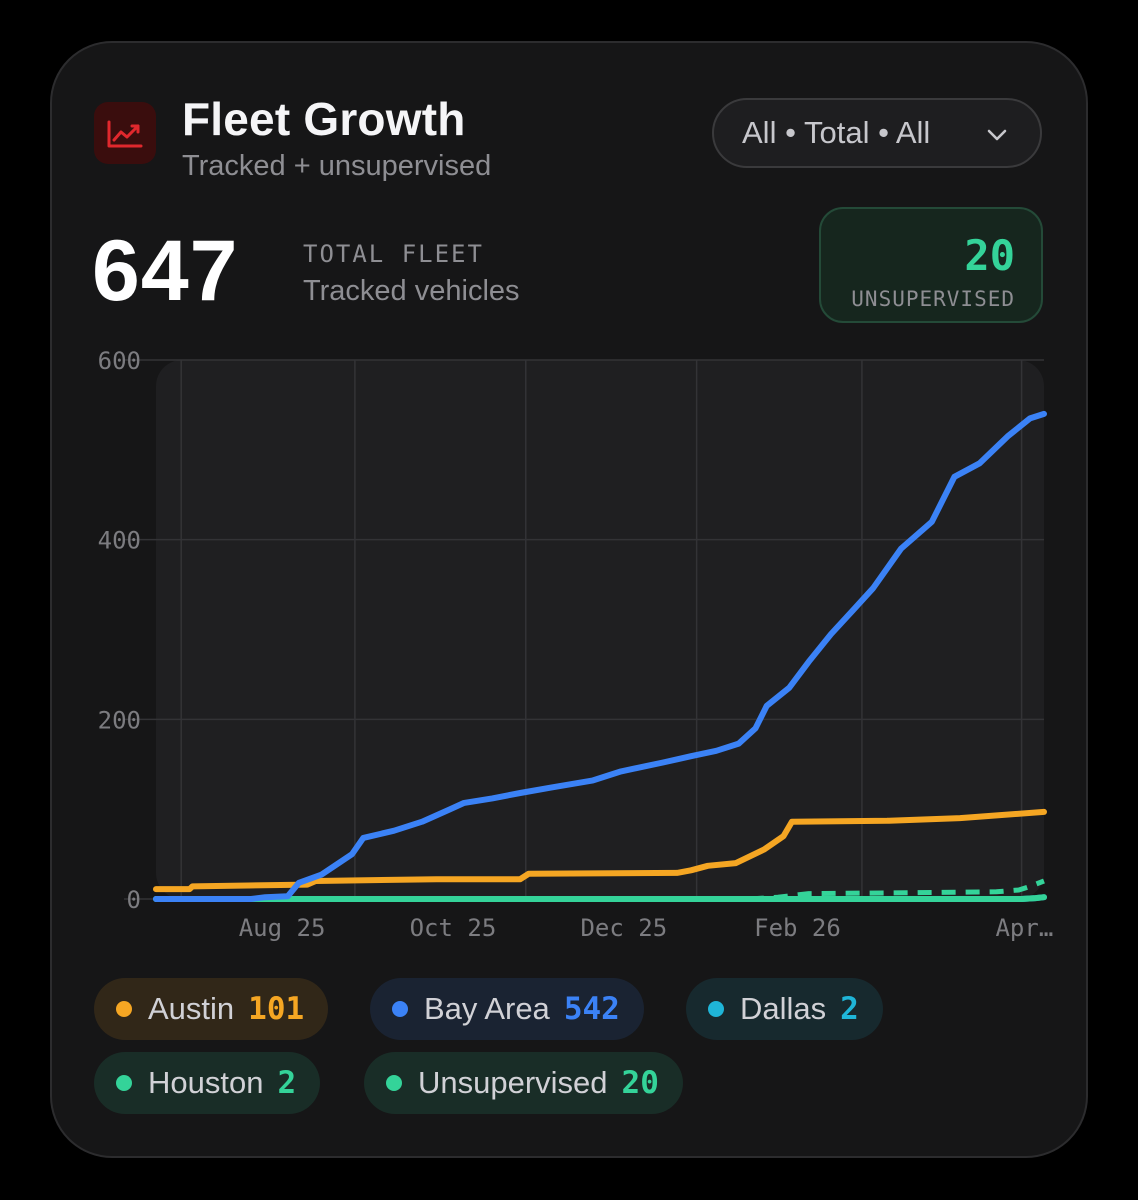 This screenshot has width=1138, height=1200. I want to click on total-fleet-sublabel: Tracked vehicles, so click(411, 291).